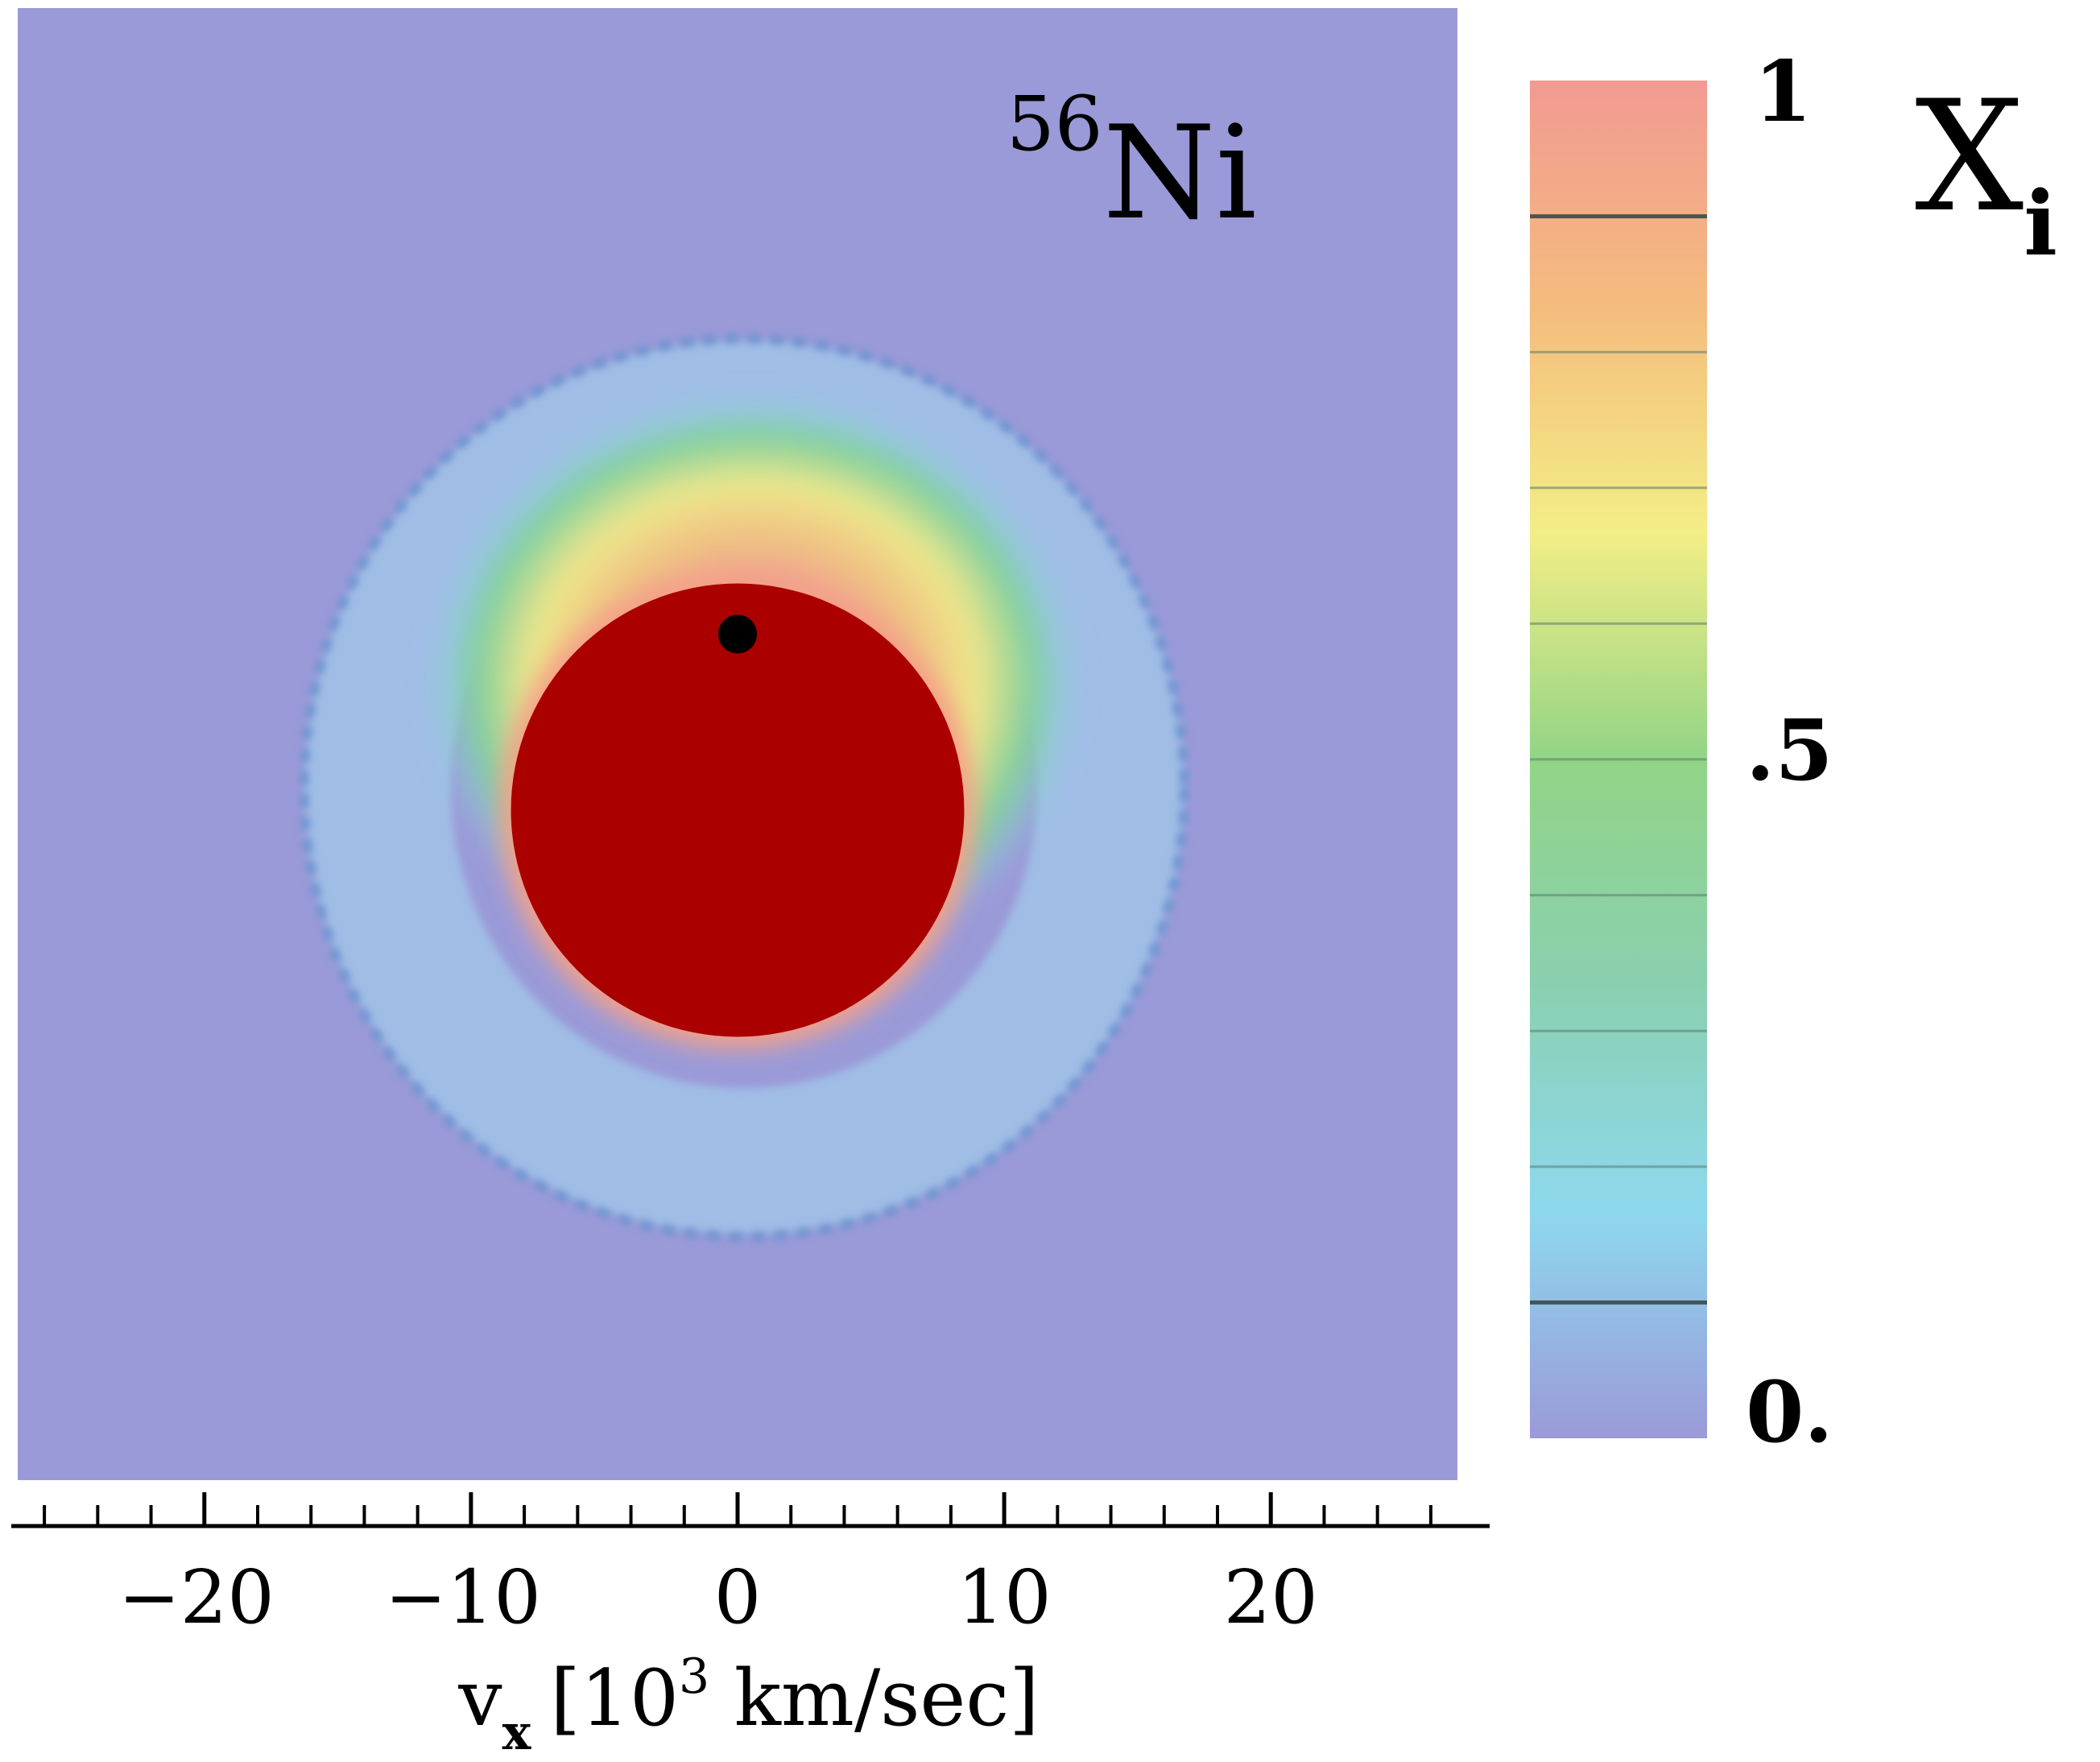 The image size is (2100, 1762). I want to click on colorbar-tick-label-mid: .5, so click(1789, 750).